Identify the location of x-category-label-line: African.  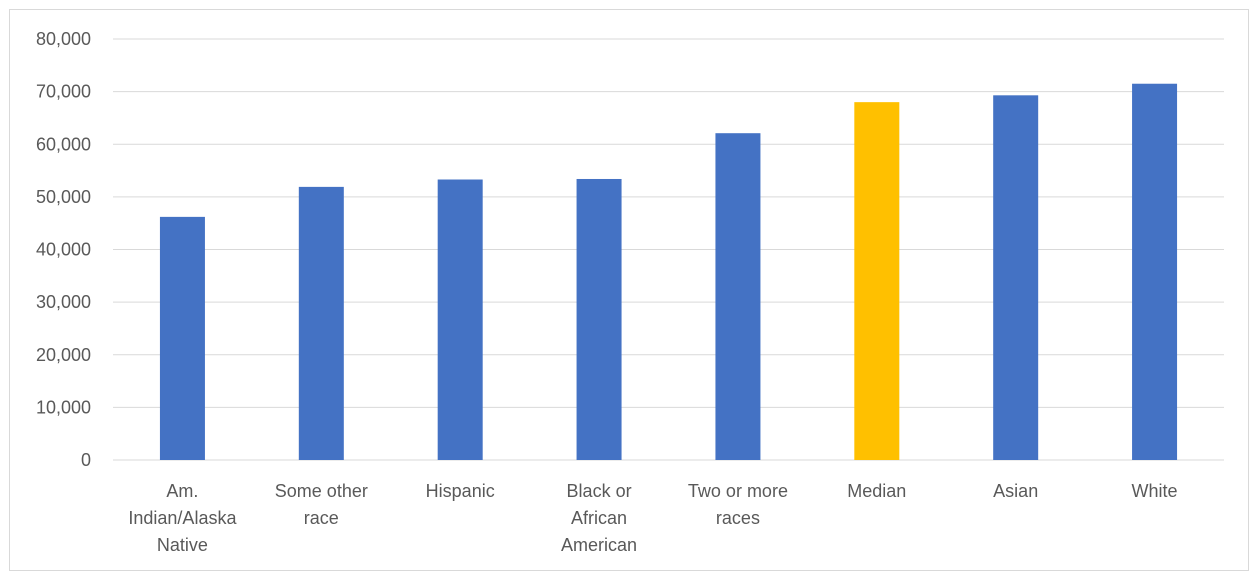
(599, 518).